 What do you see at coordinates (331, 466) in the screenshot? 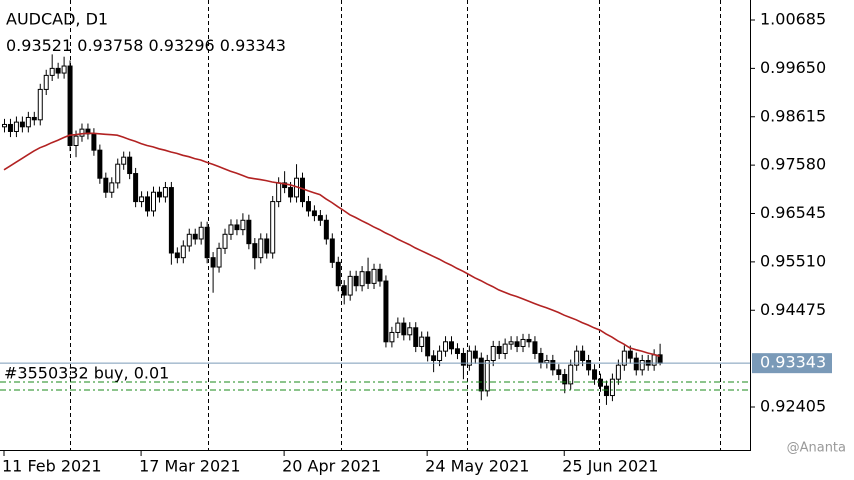
I see `x-tick-label: 20 Apr 2021` at bounding box center [331, 466].